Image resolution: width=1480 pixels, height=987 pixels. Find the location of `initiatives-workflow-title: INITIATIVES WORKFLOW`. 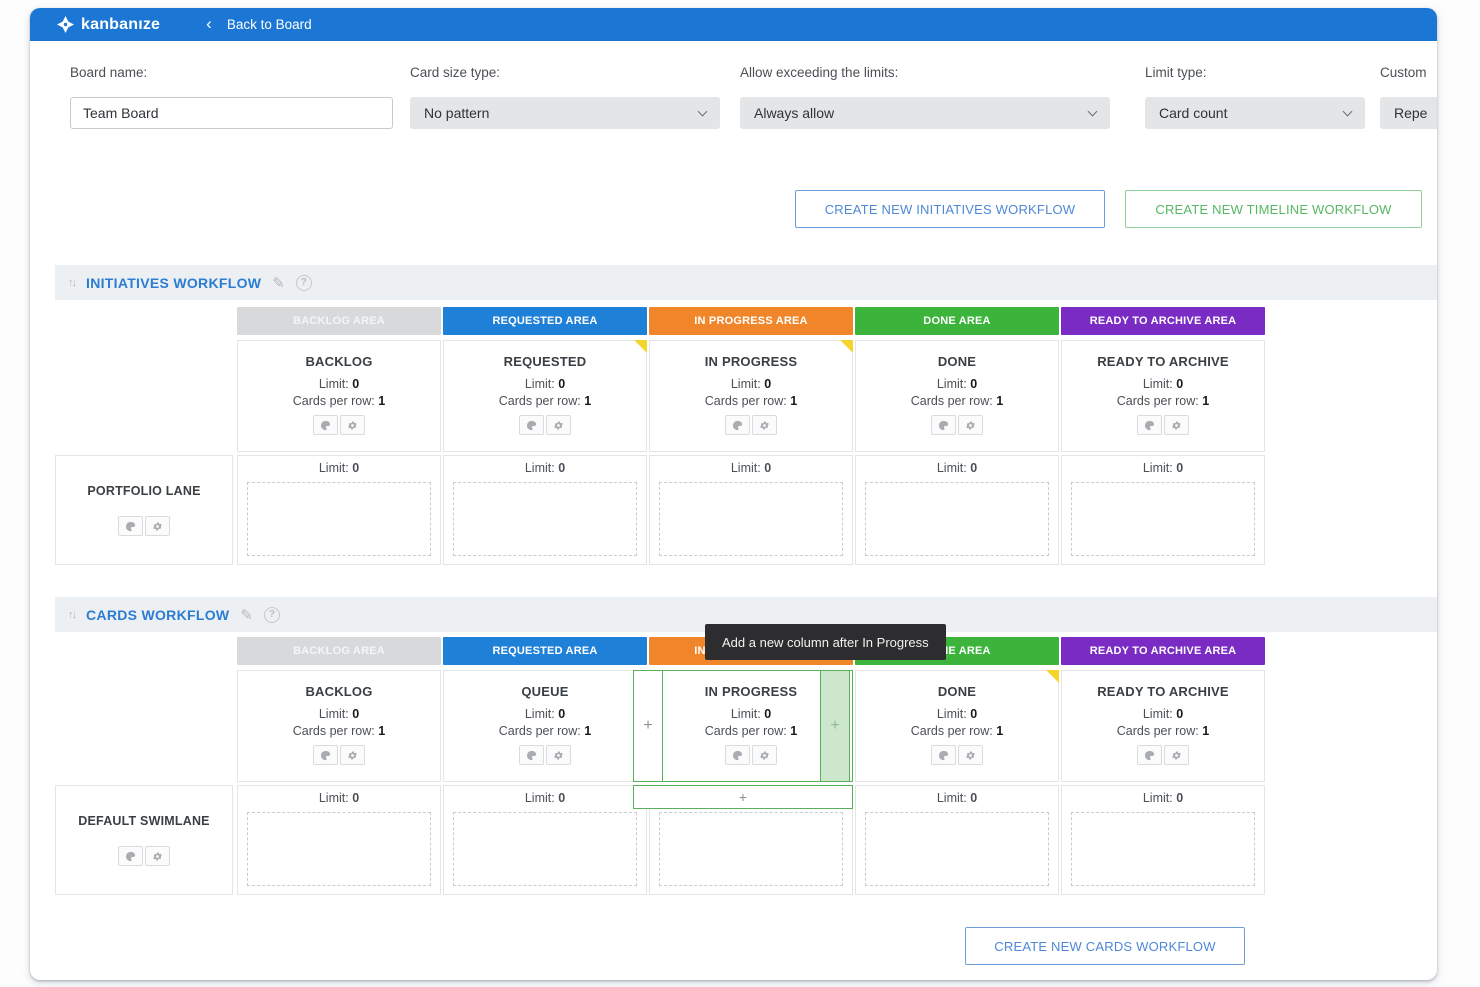

initiatives-workflow-title: INITIATIVES WORKFLOW is located at coordinates (174, 282).